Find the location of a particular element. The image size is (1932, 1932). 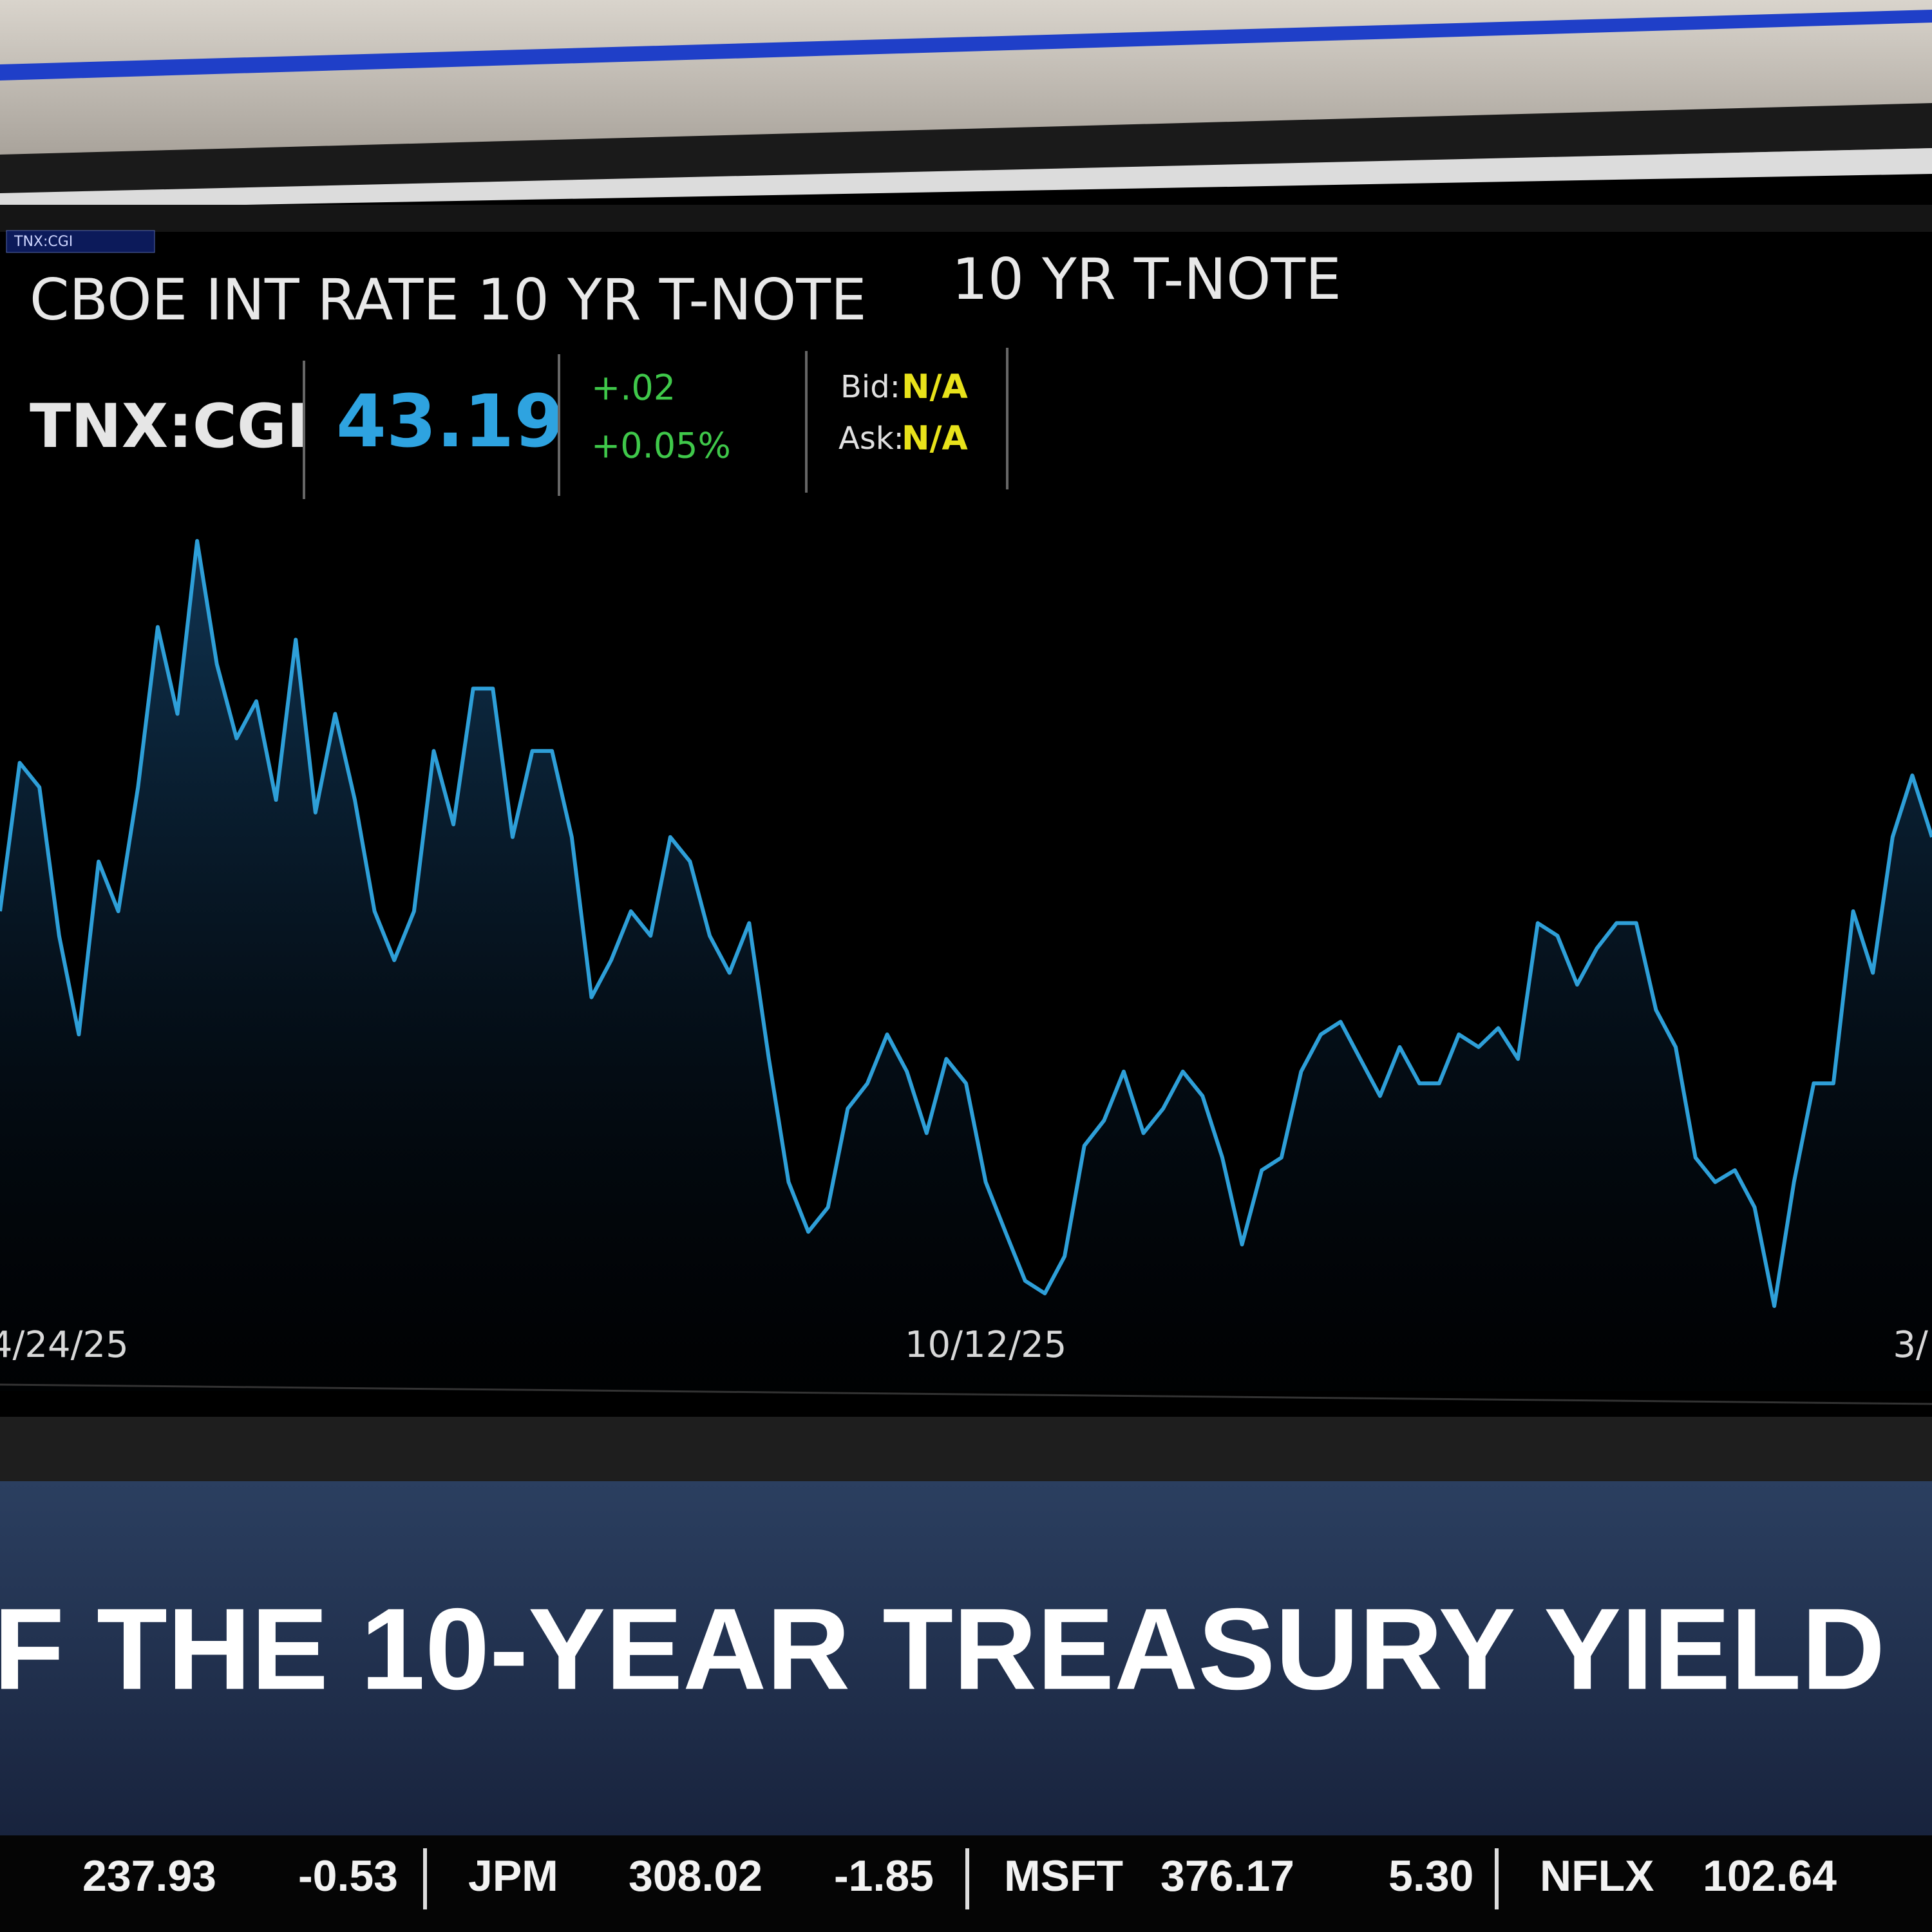

blue-stripe is located at coordinates (966, 45).